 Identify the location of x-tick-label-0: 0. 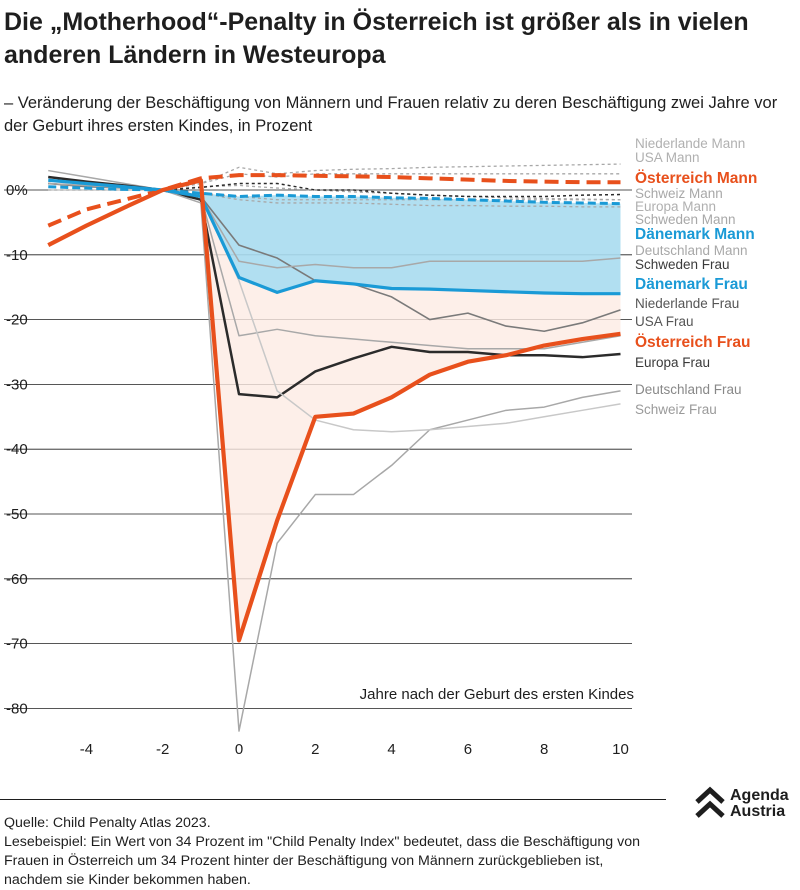
(239, 749).